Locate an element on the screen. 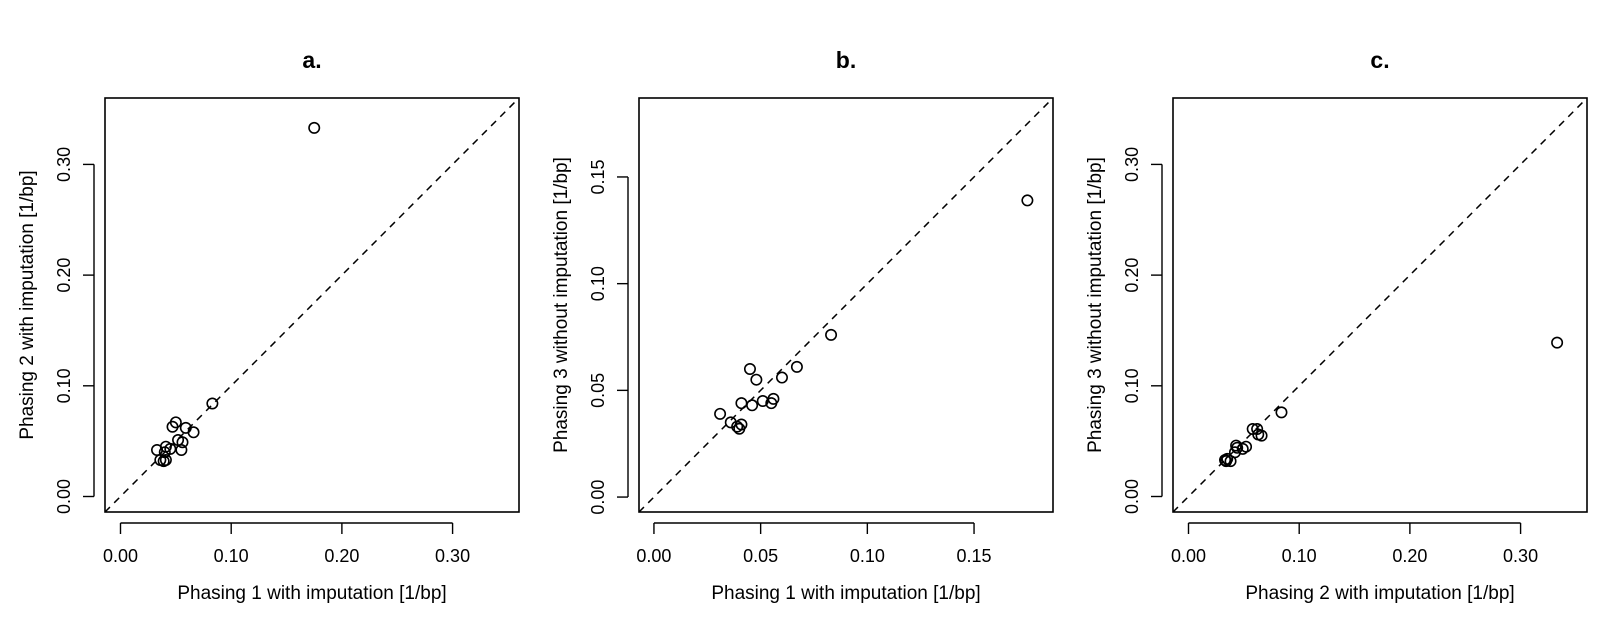  panel-title: b. is located at coordinates (846, 60).